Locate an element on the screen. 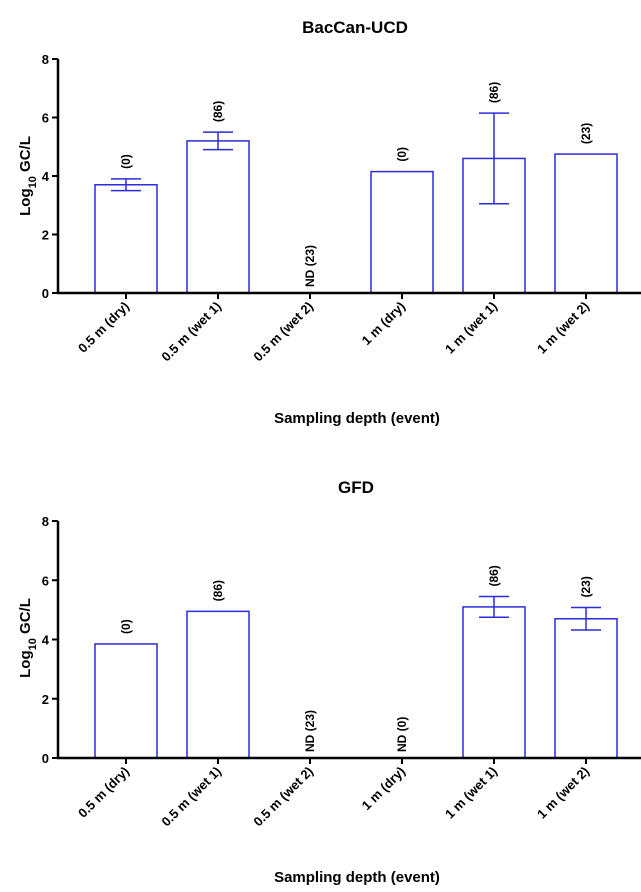 Image resolution: width=641 pixels, height=892 pixels. bar-annotation: ND (0) is located at coordinates (402, 734).